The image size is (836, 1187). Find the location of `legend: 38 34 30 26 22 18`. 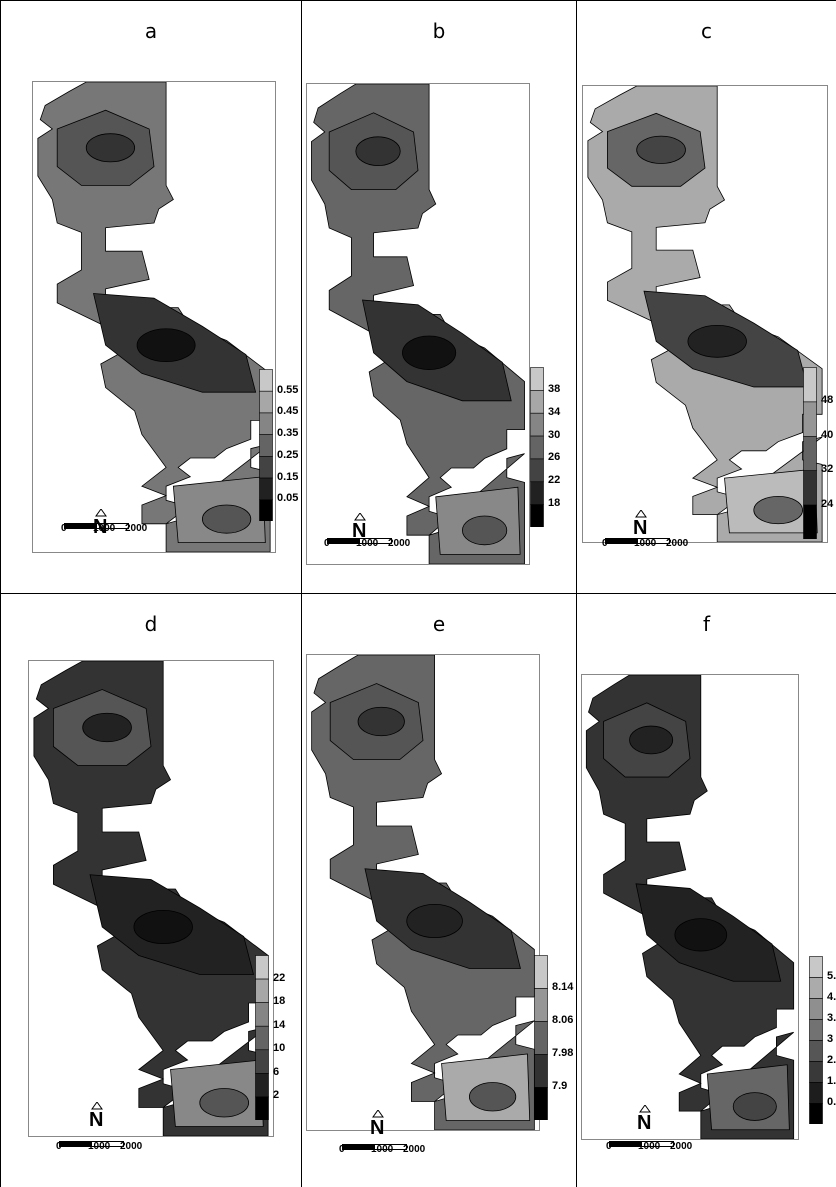

legend: 38 34 30 26 22 18 is located at coordinates (545, 449).